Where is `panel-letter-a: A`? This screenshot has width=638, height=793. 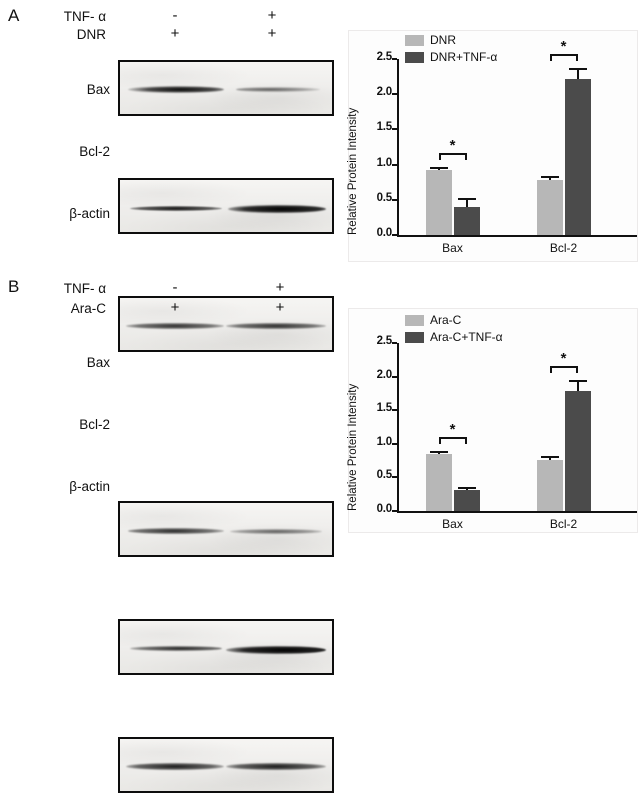
panel-letter-a: A is located at coordinates (14, 15).